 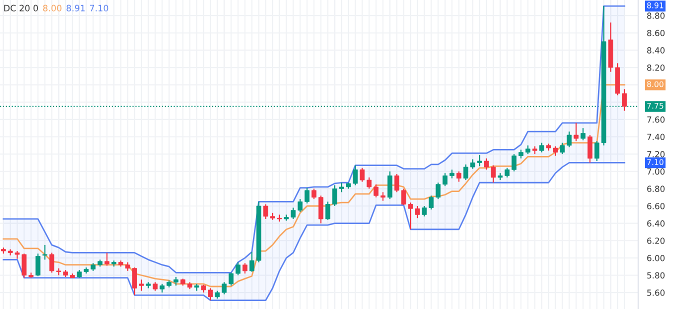 I want to click on y-tick-label: 7.00, so click(x=656, y=171).